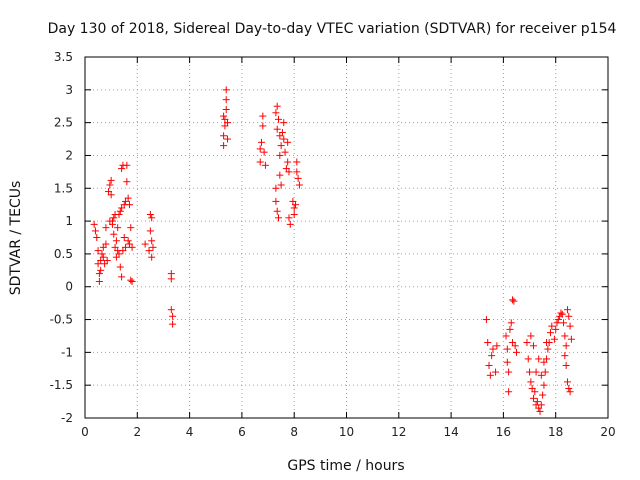 The width and height of the screenshot is (640, 480). Describe the element at coordinates (63, 188) in the screenshot. I see `y-tick-label: 1.5` at that location.